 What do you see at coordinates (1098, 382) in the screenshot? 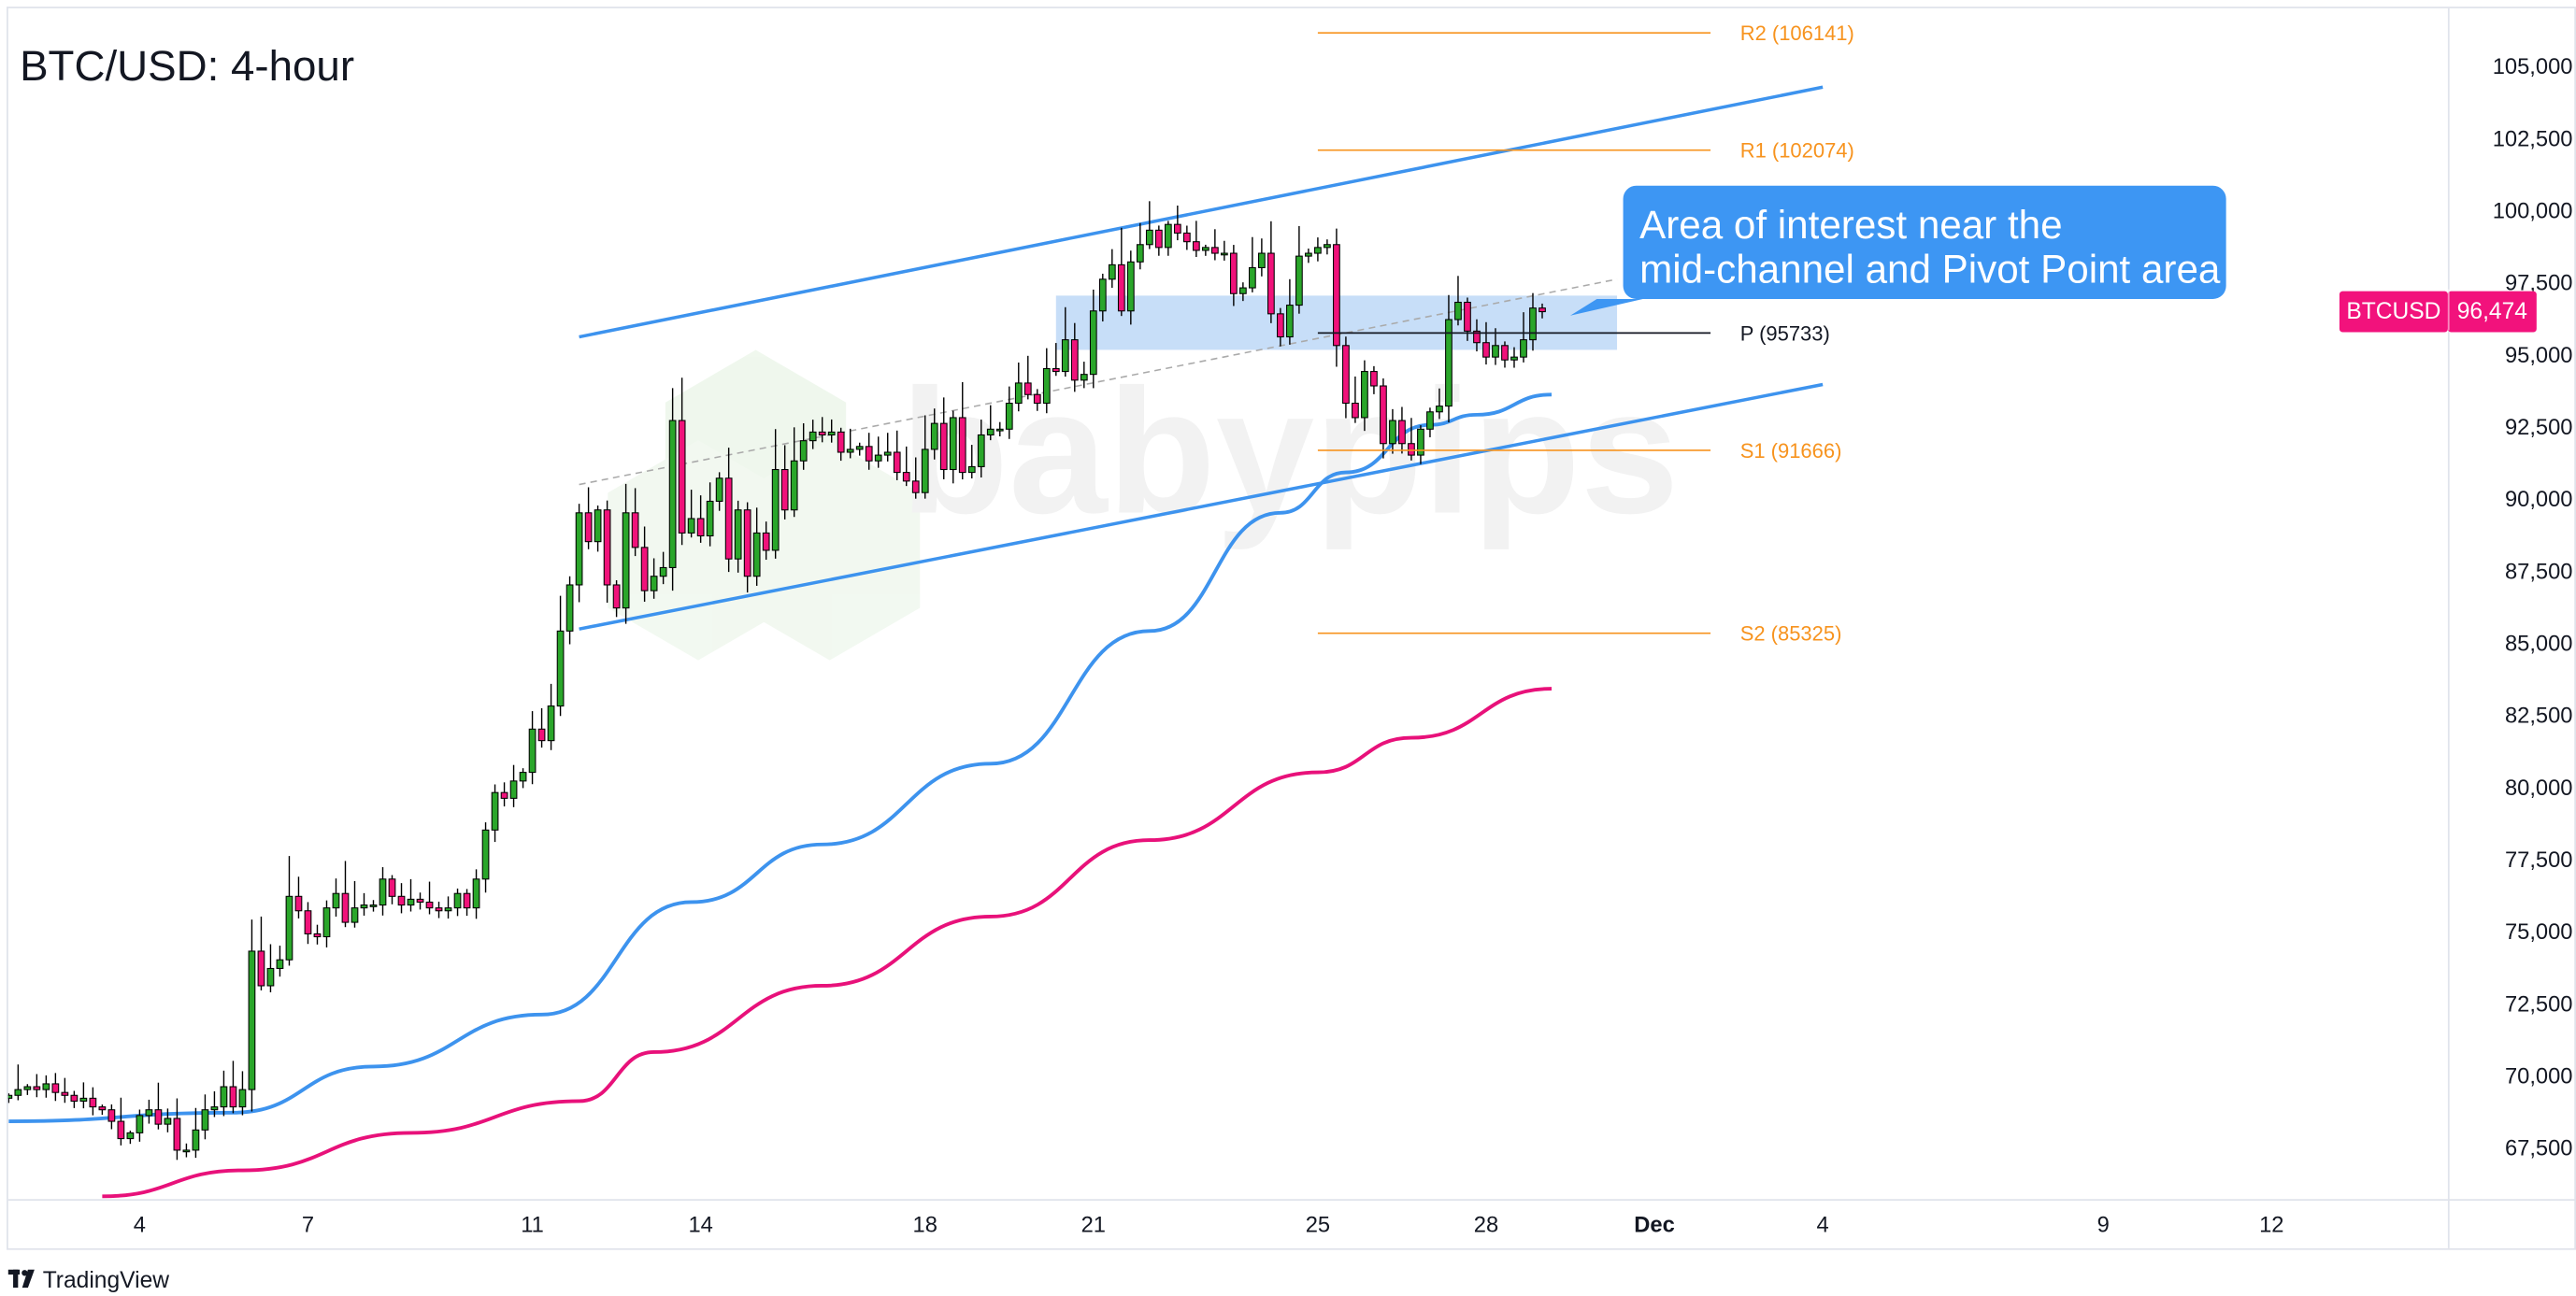
I see `channel-midline` at bounding box center [1098, 382].